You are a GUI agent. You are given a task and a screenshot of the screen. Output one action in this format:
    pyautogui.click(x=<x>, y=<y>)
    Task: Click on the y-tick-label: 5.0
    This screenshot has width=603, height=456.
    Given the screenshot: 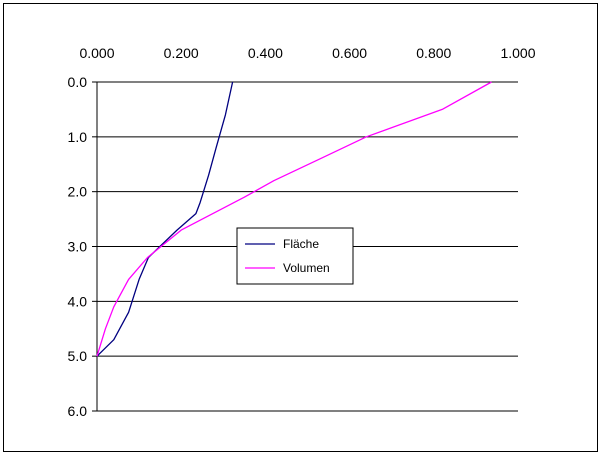 What is the action you would take?
    pyautogui.click(x=78, y=356)
    